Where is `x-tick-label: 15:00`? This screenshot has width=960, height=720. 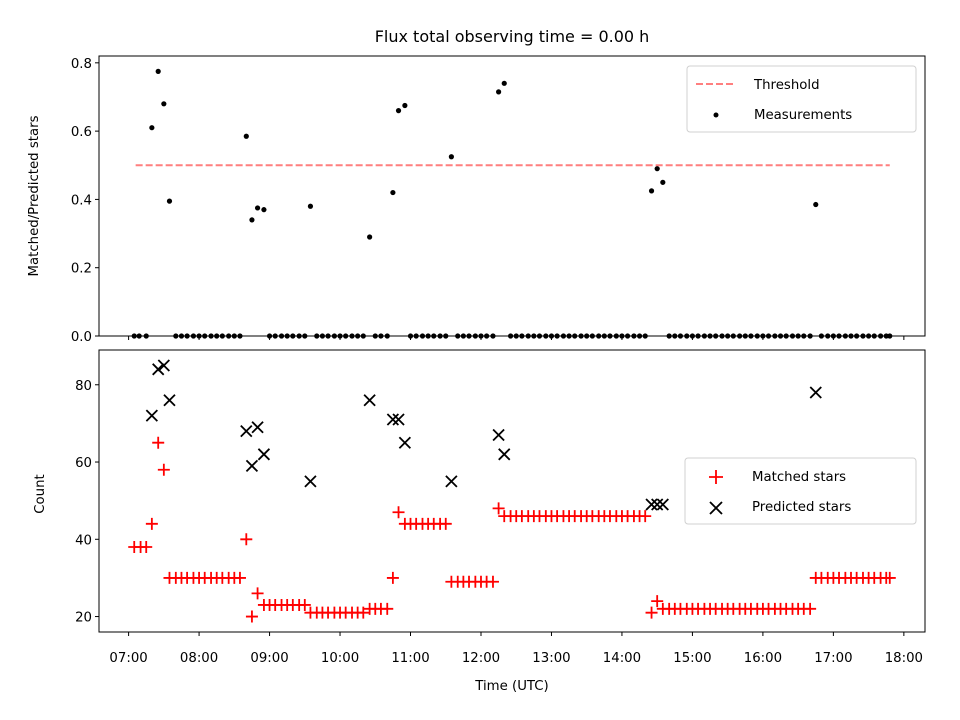
x-tick-label: 15:00 is located at coordinates (692, 658).